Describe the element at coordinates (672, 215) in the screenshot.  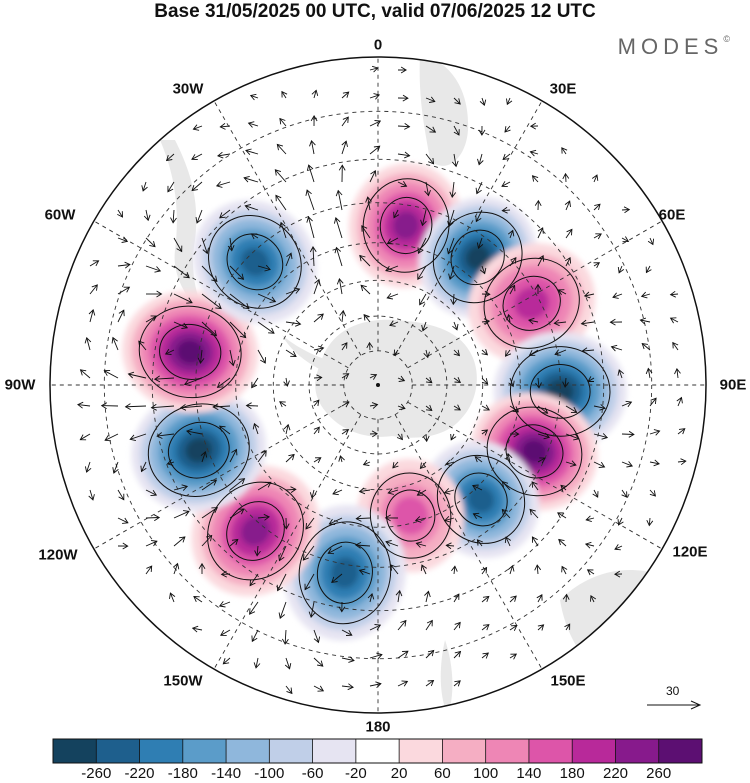
I see `lon-label-60e: 60E` at that location.